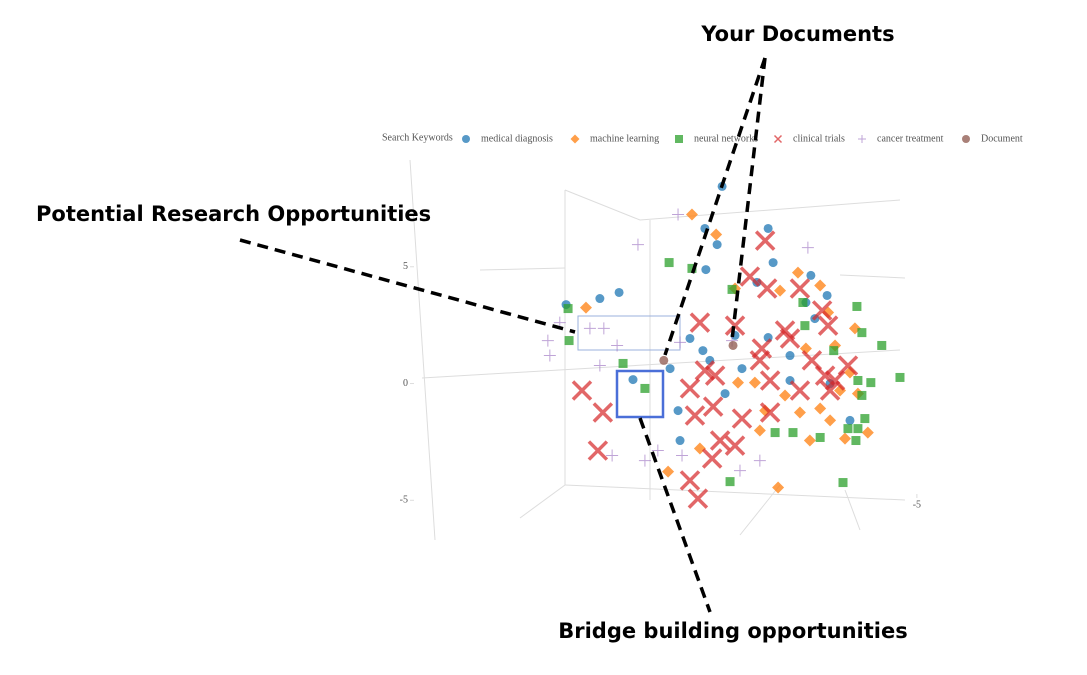 This screenshot has width=1087, height=675. I want to click on annotation: Your Documents, so click(797, 34).